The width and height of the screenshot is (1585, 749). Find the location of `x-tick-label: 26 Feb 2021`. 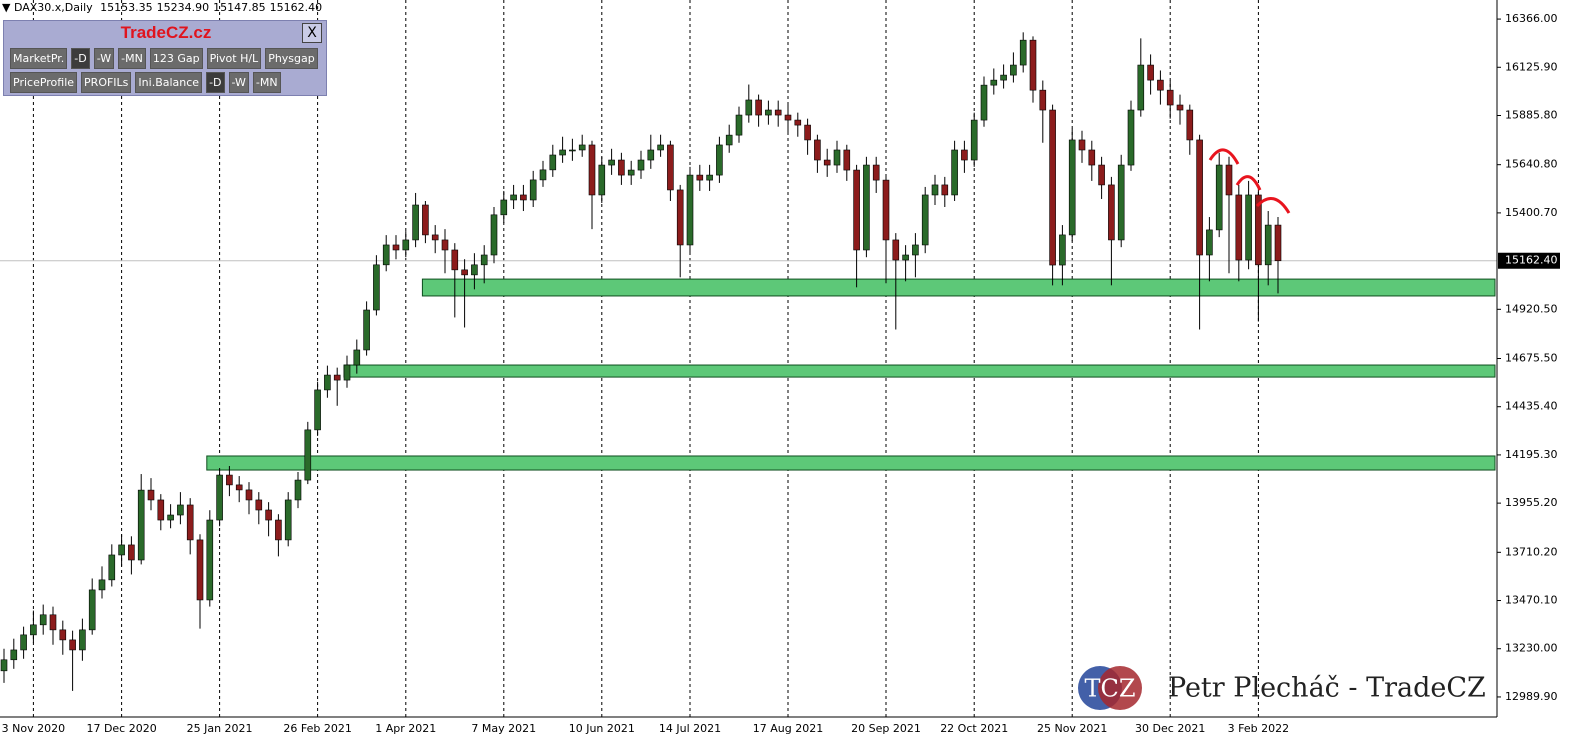

x-tick-label: 26 Feb 2021 is located at coordinates (317, 728).